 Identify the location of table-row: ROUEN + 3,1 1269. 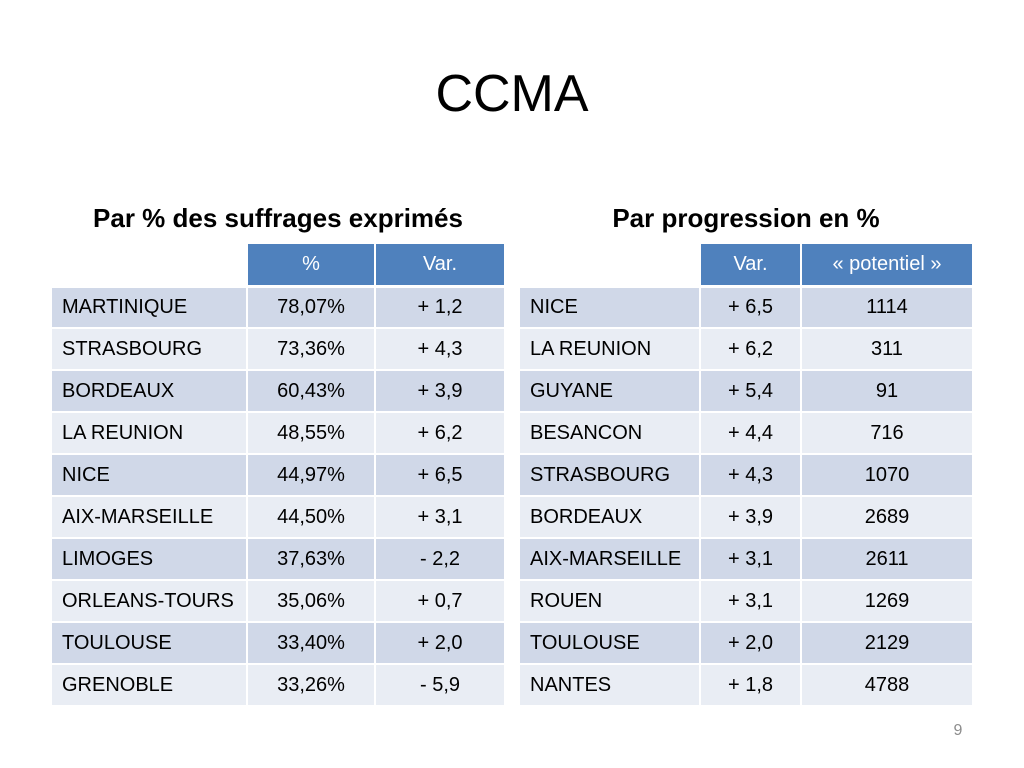
(746, 601).